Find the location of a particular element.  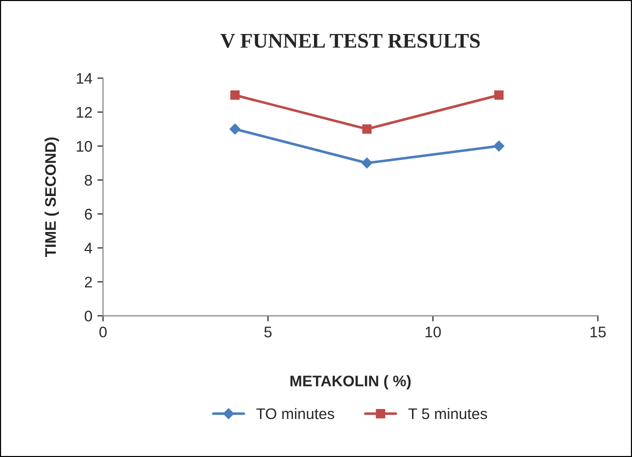

y-tick-label: 12 is located at coordinates (84, 112).